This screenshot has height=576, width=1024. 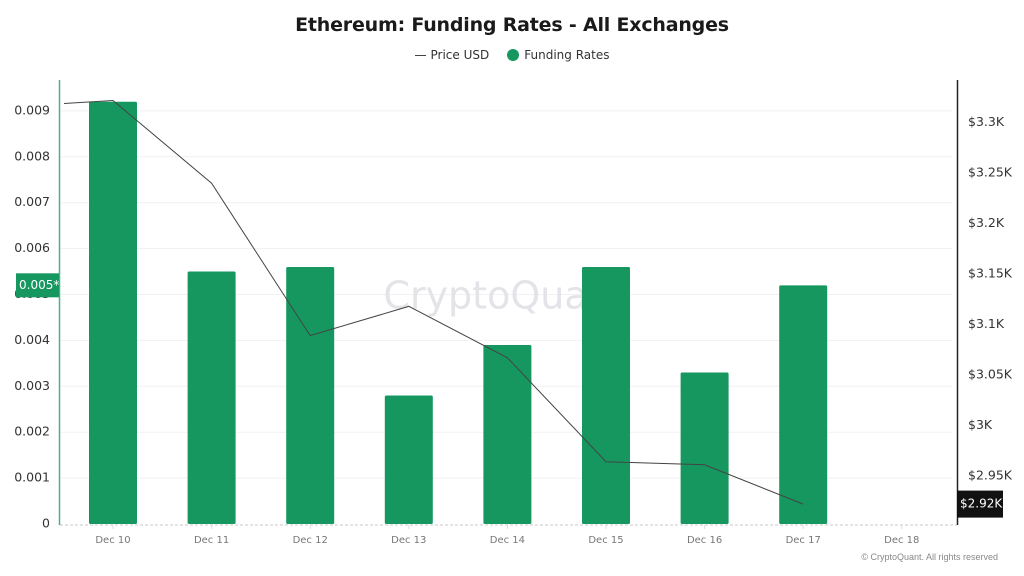 I want to click on left-axis-current-marker: 0.005*, so click(x=37, y=285).